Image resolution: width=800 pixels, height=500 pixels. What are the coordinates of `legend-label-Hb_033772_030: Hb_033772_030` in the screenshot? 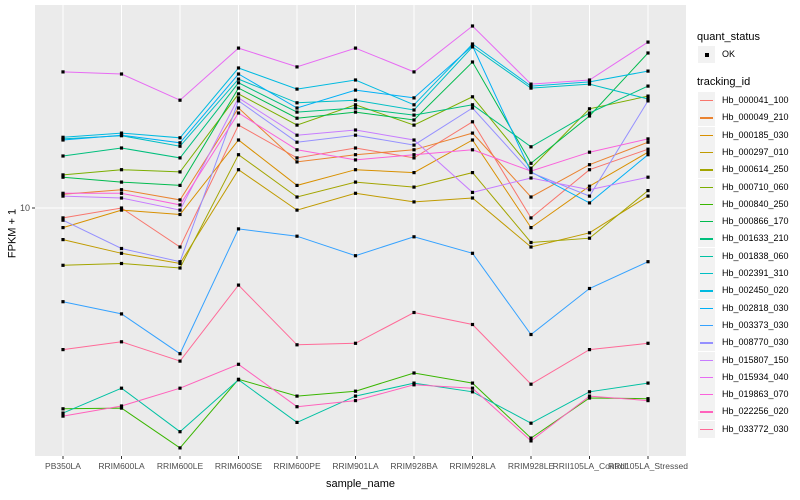 It's located at (755, 428).